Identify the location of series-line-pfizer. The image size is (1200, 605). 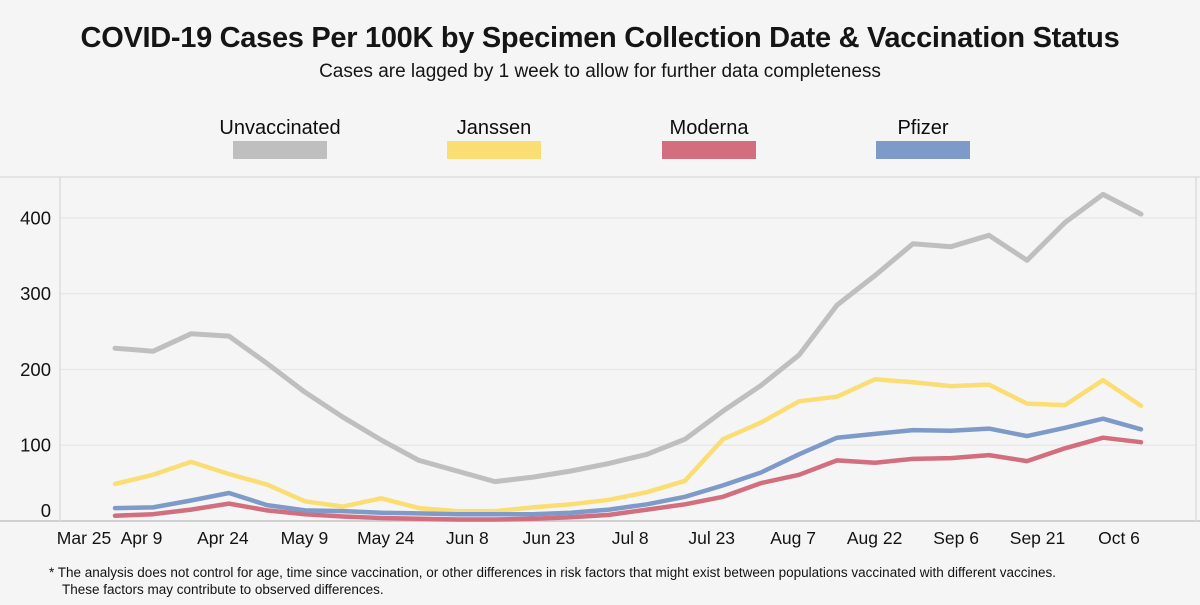
(628, 466).